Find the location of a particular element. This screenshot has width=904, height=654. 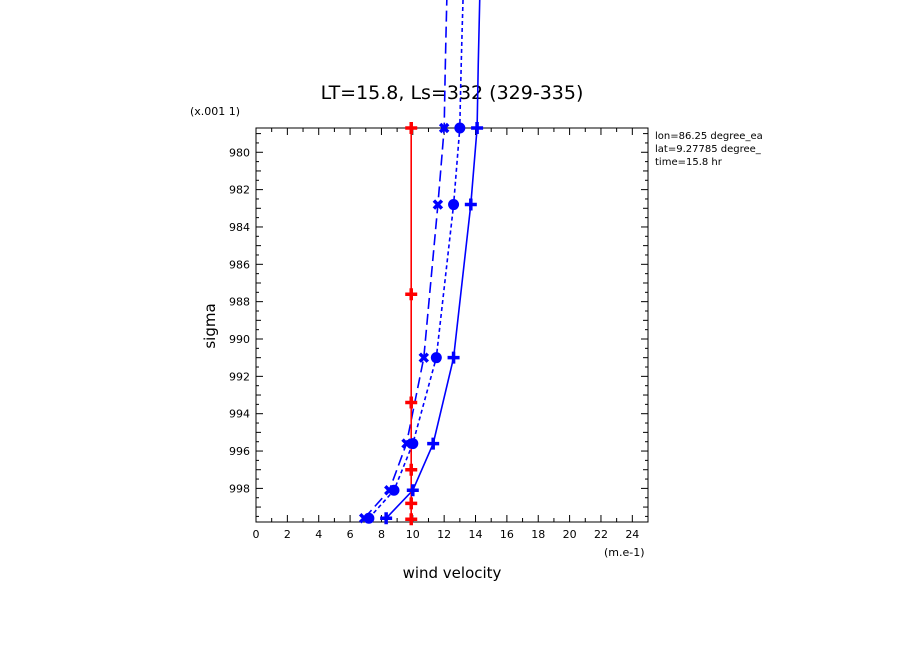

x-tick-label: 22 is located at coordinates (601, 534).